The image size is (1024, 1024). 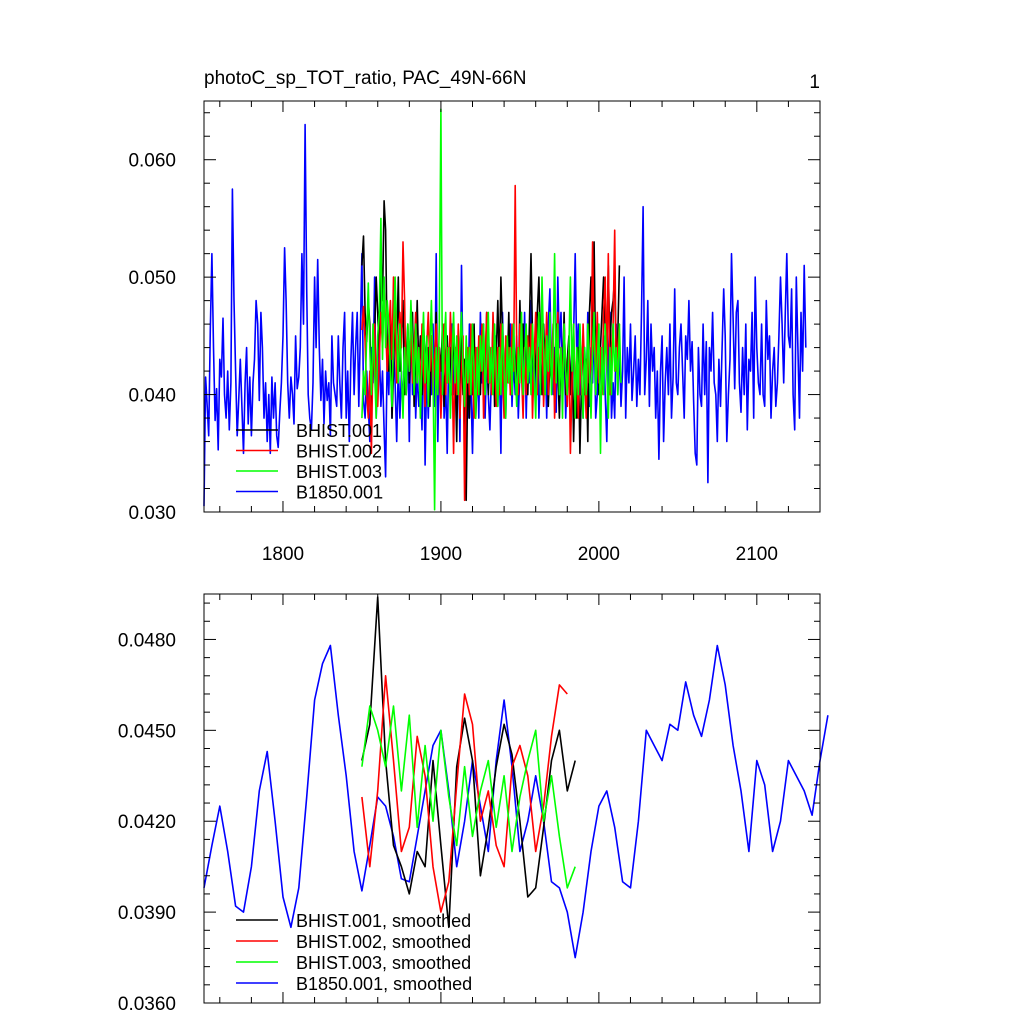 What do you see at coordinates (383, 942) in the screenshot?
I see `legend-label: BHIST.002, smoothed` at bounding box center [383, 942].